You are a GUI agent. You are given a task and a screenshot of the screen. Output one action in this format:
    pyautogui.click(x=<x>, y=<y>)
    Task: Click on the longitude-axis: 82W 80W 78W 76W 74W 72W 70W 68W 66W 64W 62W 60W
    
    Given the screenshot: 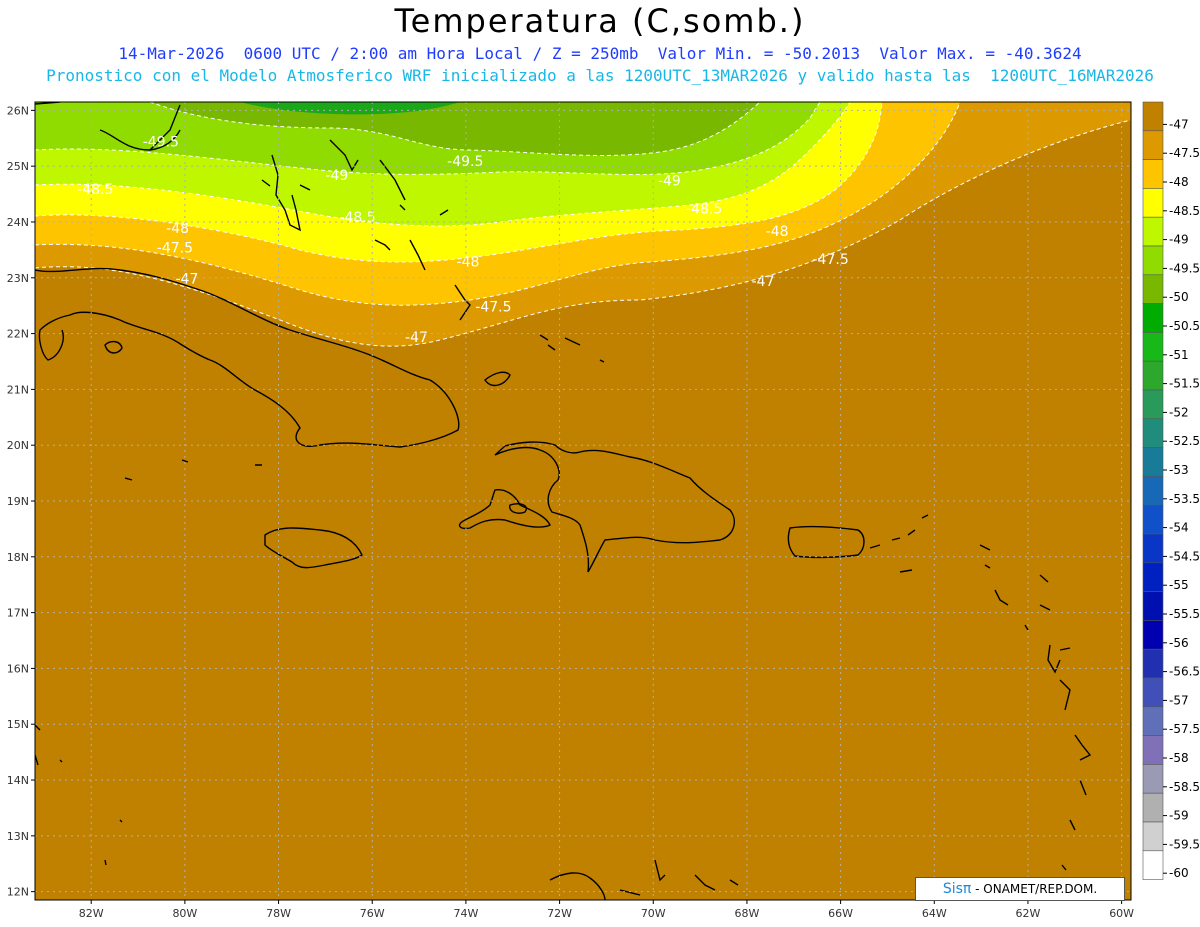 What is the action you would take?
    pyautogui.click(x=606, y=910)
    